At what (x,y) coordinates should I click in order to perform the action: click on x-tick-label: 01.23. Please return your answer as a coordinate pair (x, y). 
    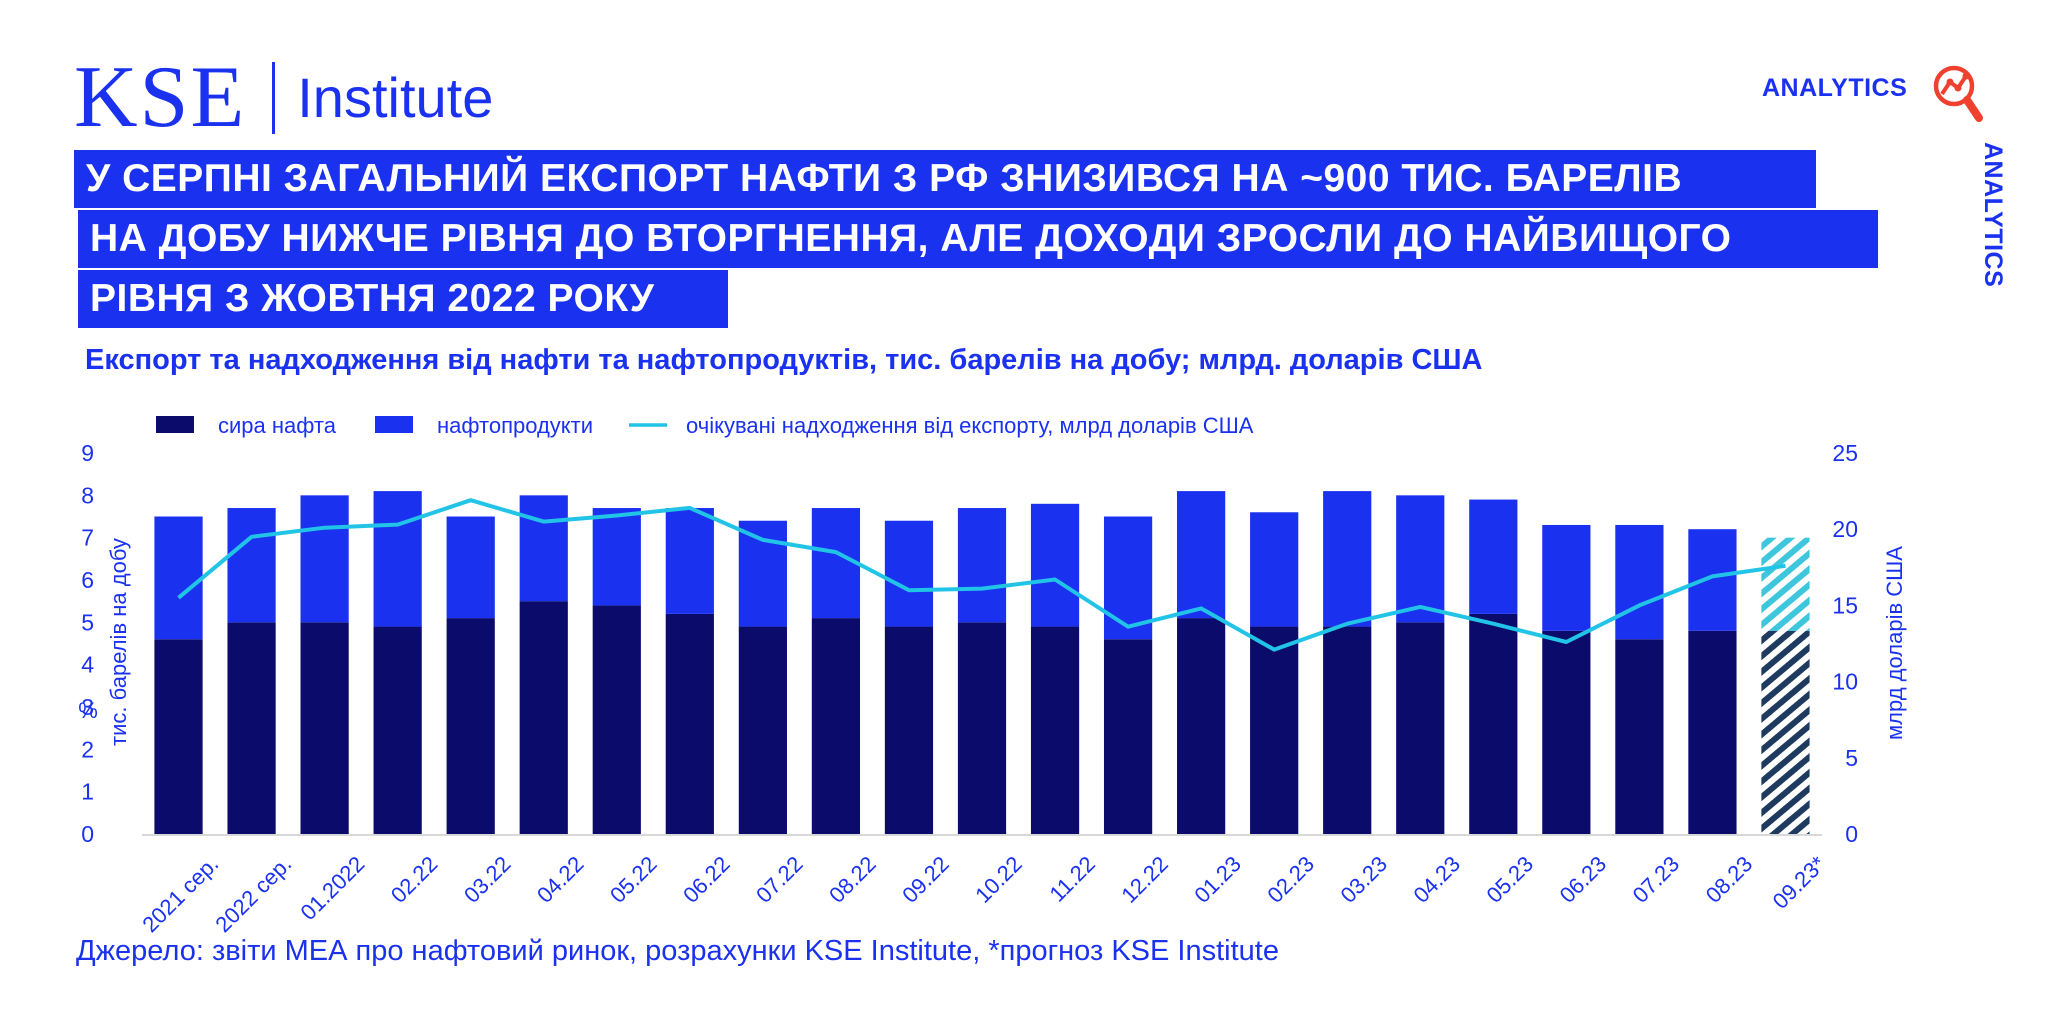
    Looking at the image, I should click on (1217, 879).